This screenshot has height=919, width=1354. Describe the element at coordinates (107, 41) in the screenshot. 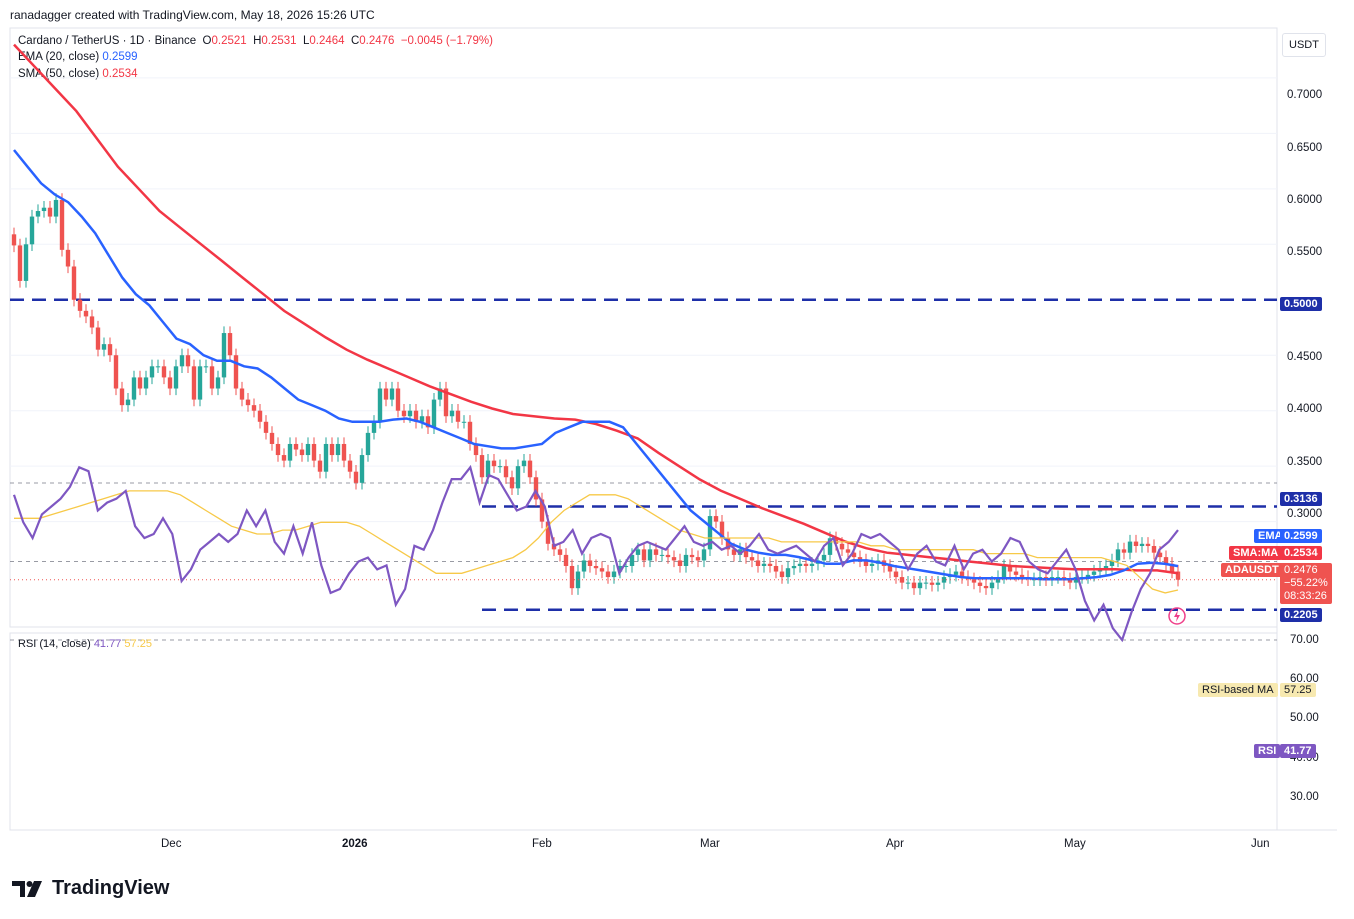

I see `symbol-title: Cardano / TetherUS · 1D · Binance` at that location.